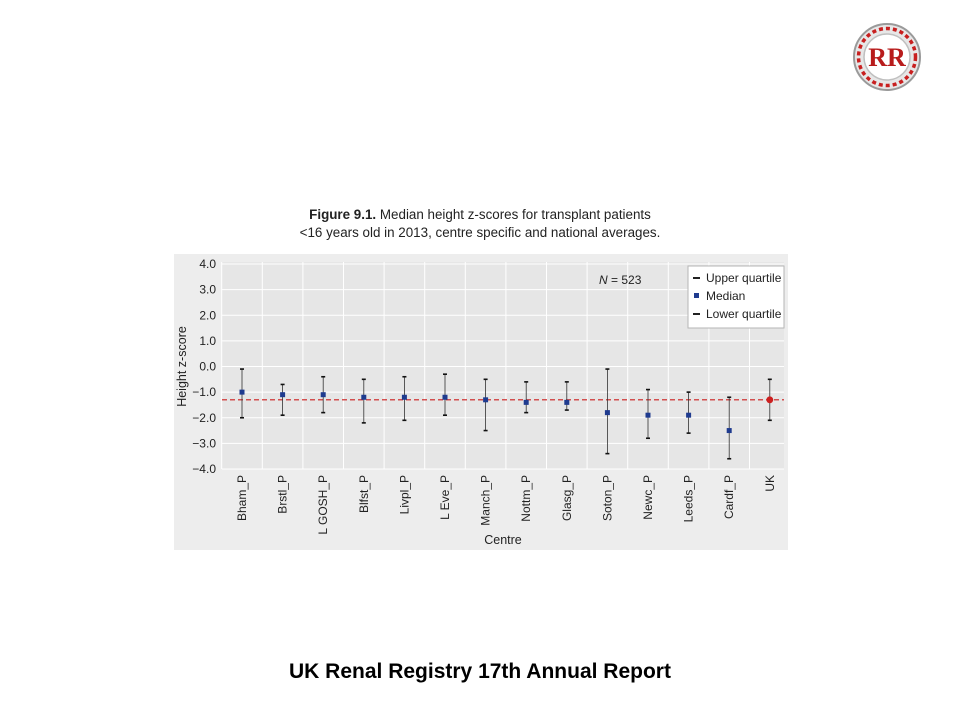 This screenshot has height=720, width=960. I want to click on x-tick-label: Leeds_P, so click(689, 498).